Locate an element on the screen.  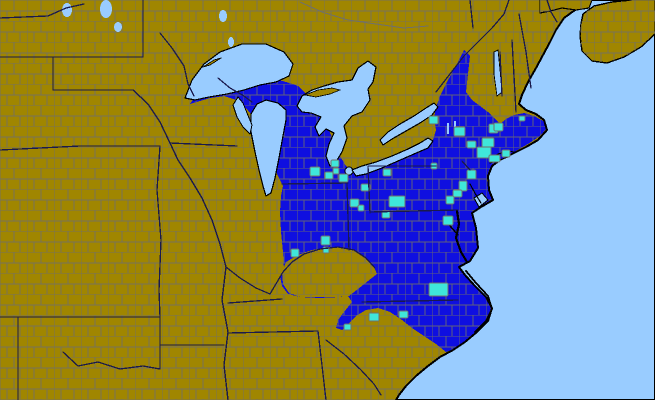
new-brunswick-corner-county-grid is located at coordinates (566, 6).